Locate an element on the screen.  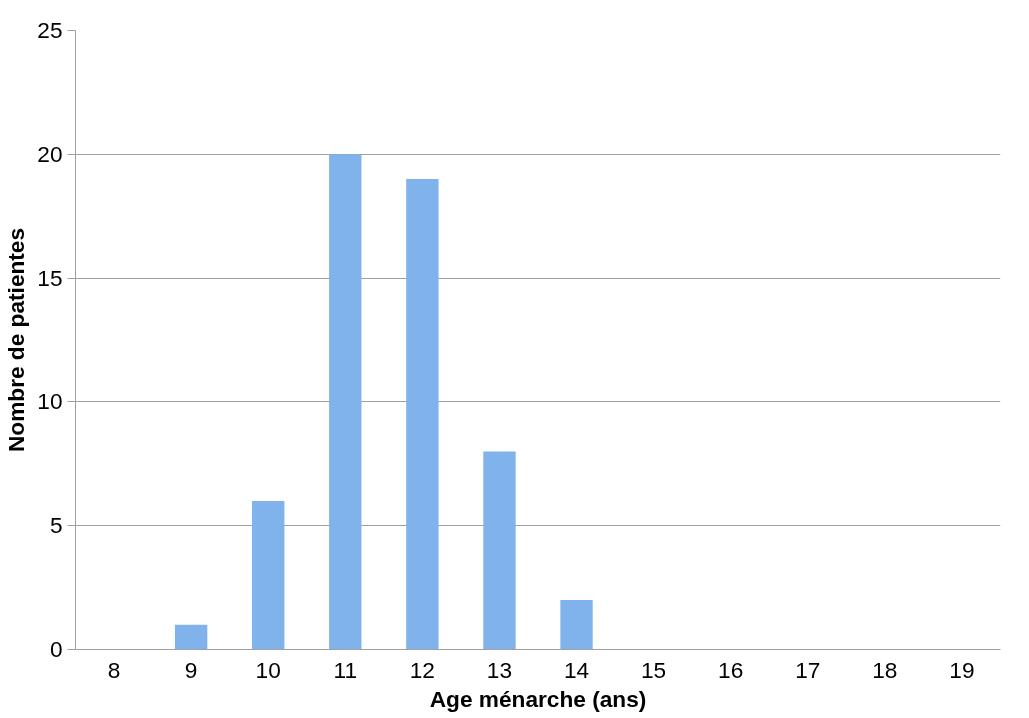
x-tick-label: 14 is located at coordinates (576, 669).